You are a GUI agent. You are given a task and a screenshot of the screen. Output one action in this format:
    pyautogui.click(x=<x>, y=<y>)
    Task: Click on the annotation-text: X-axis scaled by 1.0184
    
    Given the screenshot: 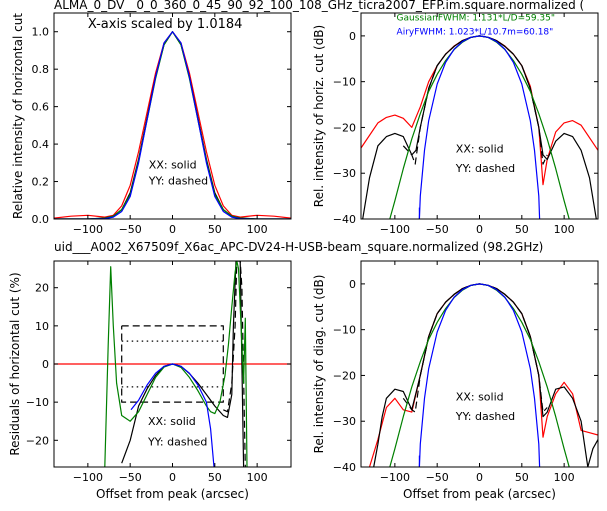 What is the action you would take?
    pyautogui.click(x=165, y=24)
    